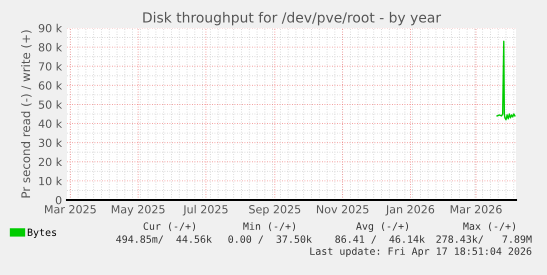 The height and width of the screenshot is (275, 547). What do you see at coordinates (42, 233) in the screenshot?
I see `legend-label: Bytes` at bounding box center [42, 233].